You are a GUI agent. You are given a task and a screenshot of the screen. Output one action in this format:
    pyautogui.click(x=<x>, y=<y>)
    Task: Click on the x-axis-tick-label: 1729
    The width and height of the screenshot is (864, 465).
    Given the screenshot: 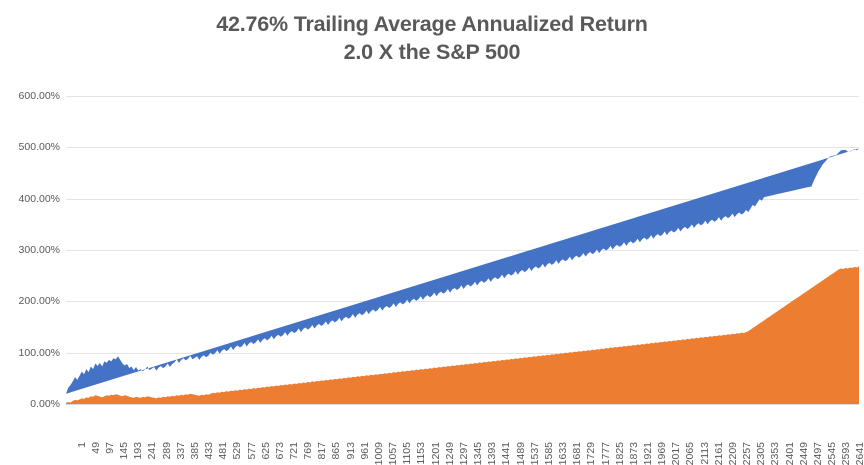 What is the action you would take?
    pyautogui.click(x=591, y=453)
    